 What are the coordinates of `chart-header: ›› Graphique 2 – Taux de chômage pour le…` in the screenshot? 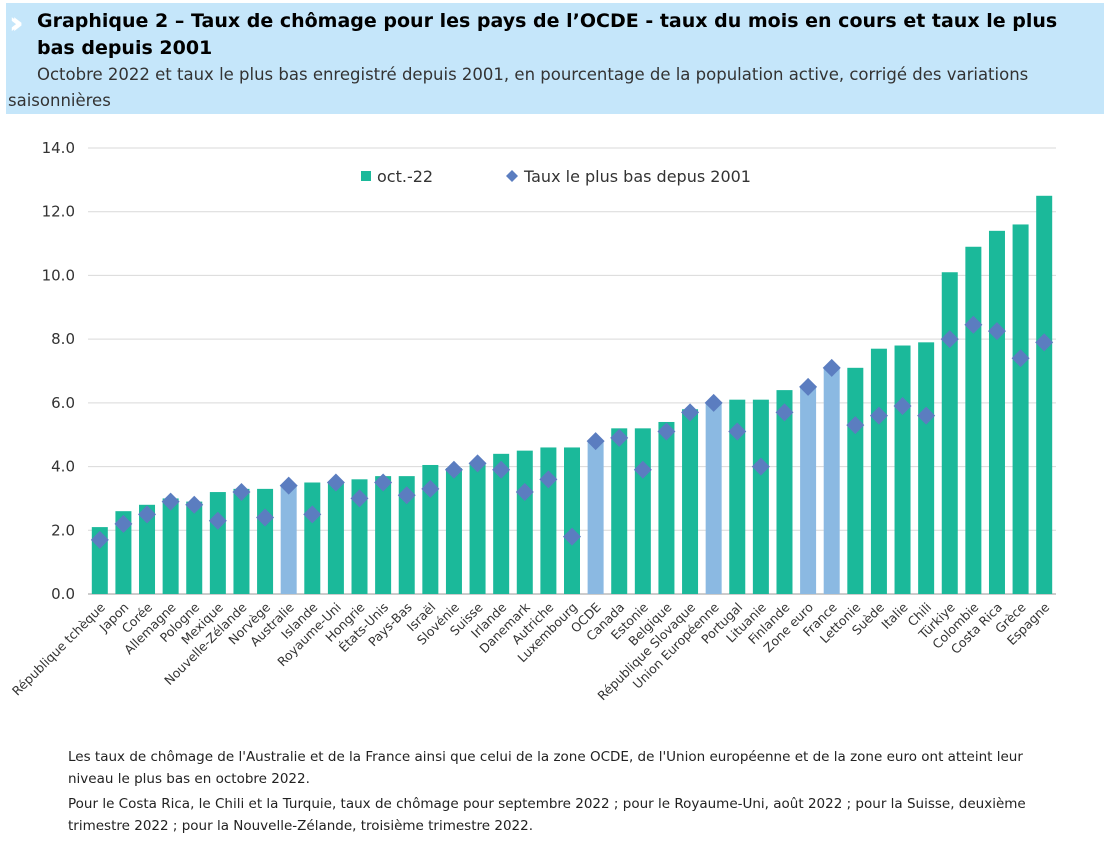 It's located at (555, 58).